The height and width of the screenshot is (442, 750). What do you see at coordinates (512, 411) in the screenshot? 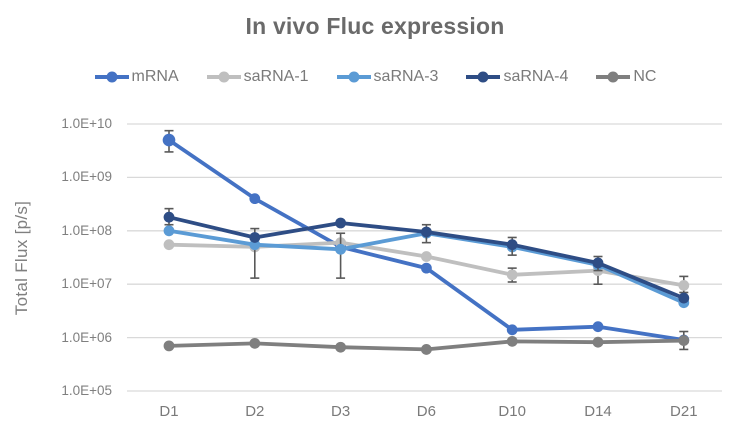
I see `x-tick-label: D10` at bounding box center [512, 411].